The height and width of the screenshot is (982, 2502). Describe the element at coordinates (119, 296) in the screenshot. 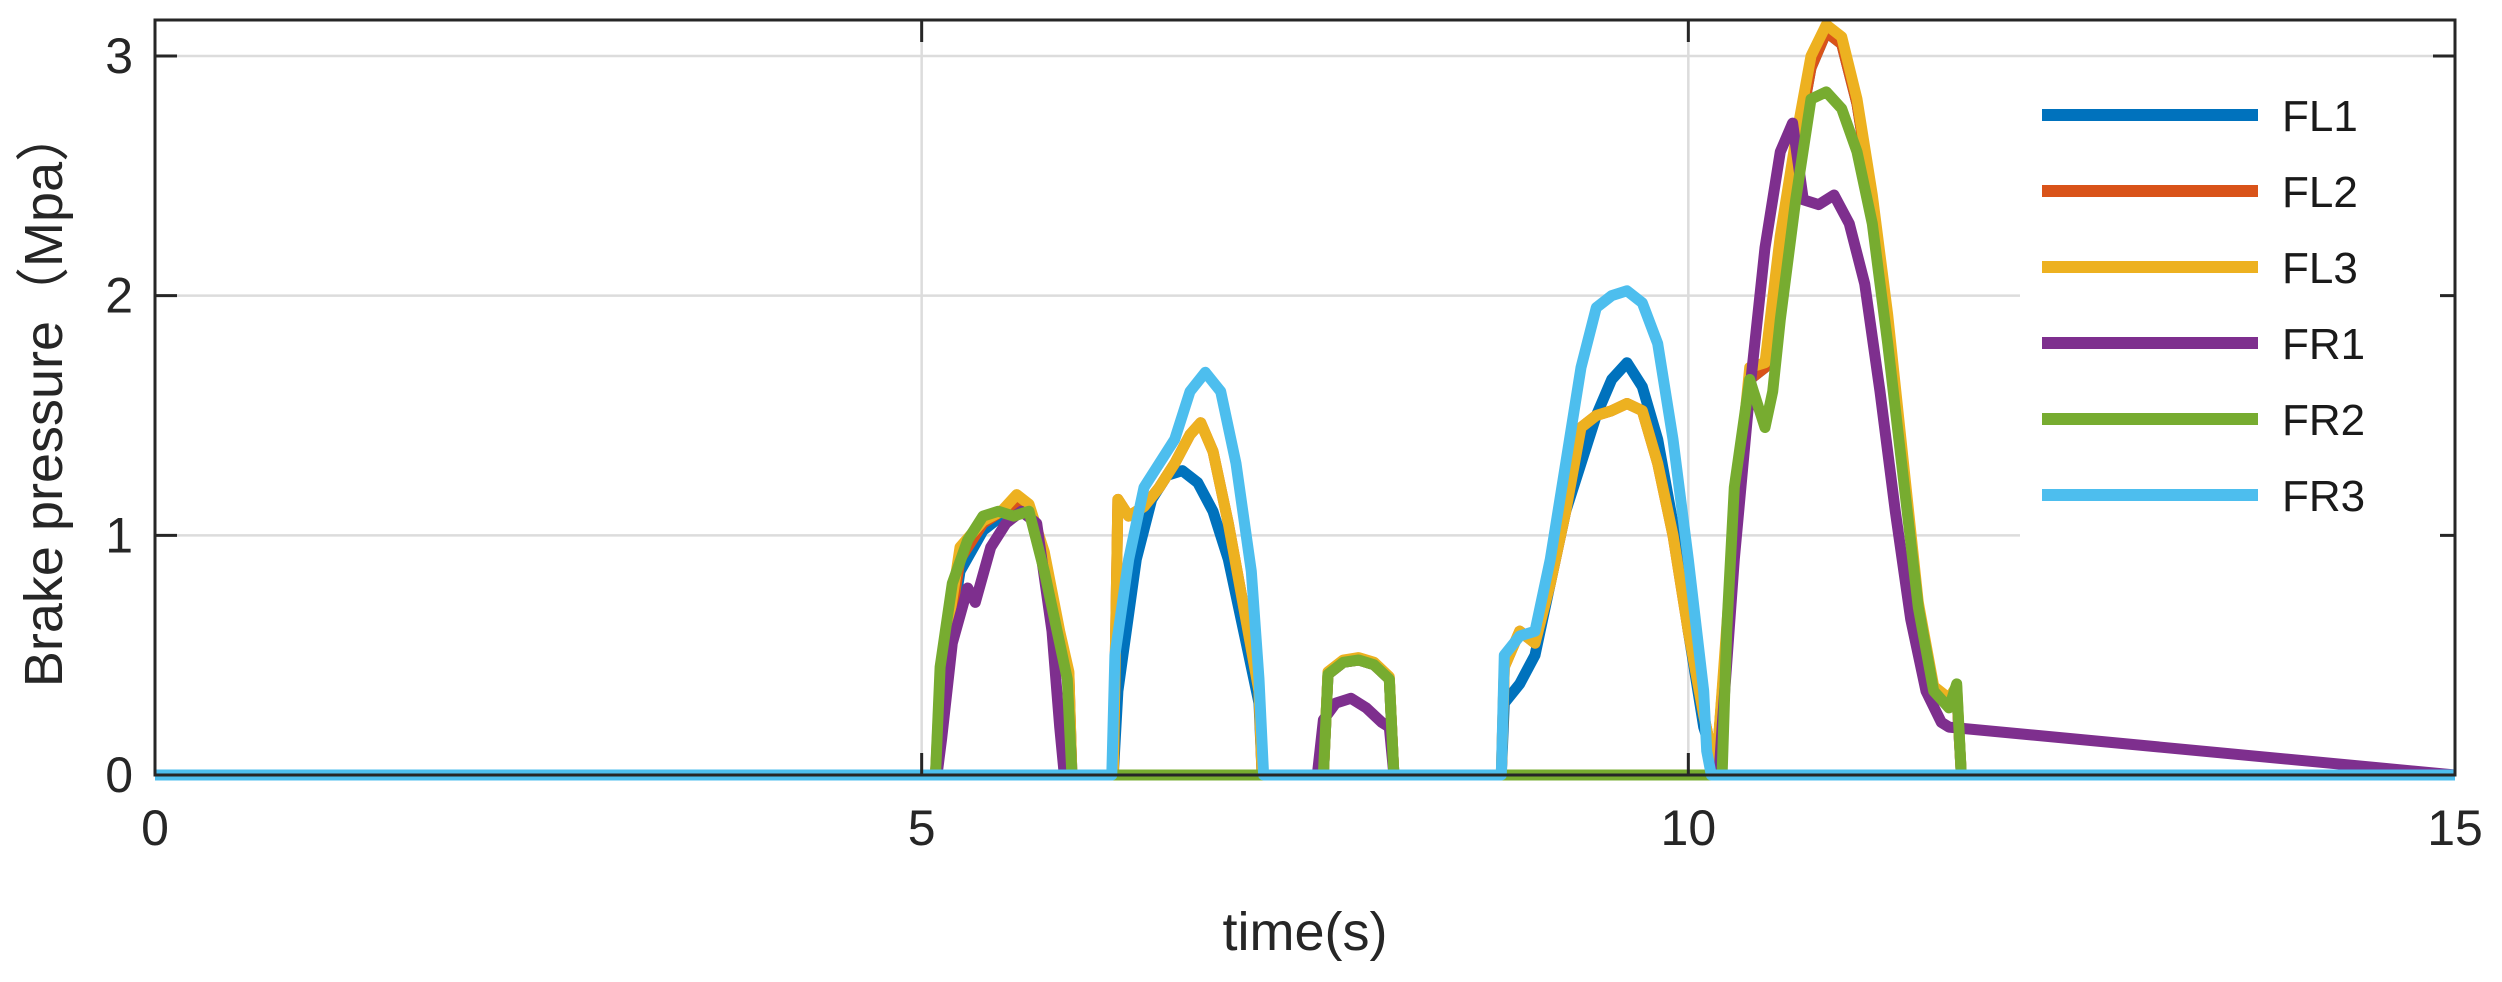

I see `y-tick-label: 2` at that location.